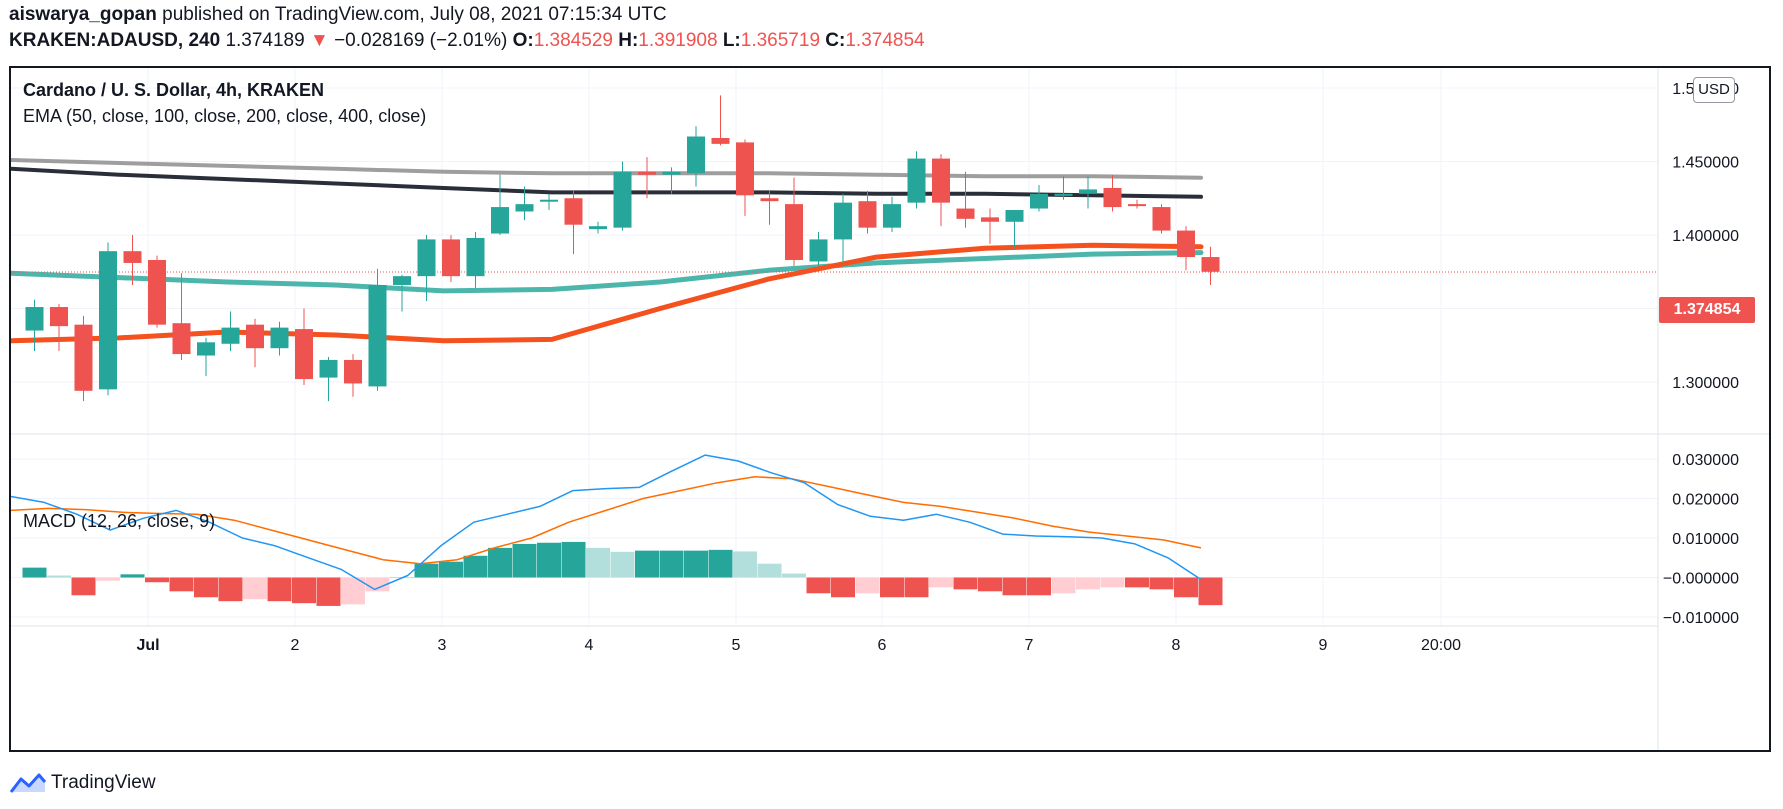 This screenshot has width=1783, height=809. I want to click on macd-line, so click(606, 522).